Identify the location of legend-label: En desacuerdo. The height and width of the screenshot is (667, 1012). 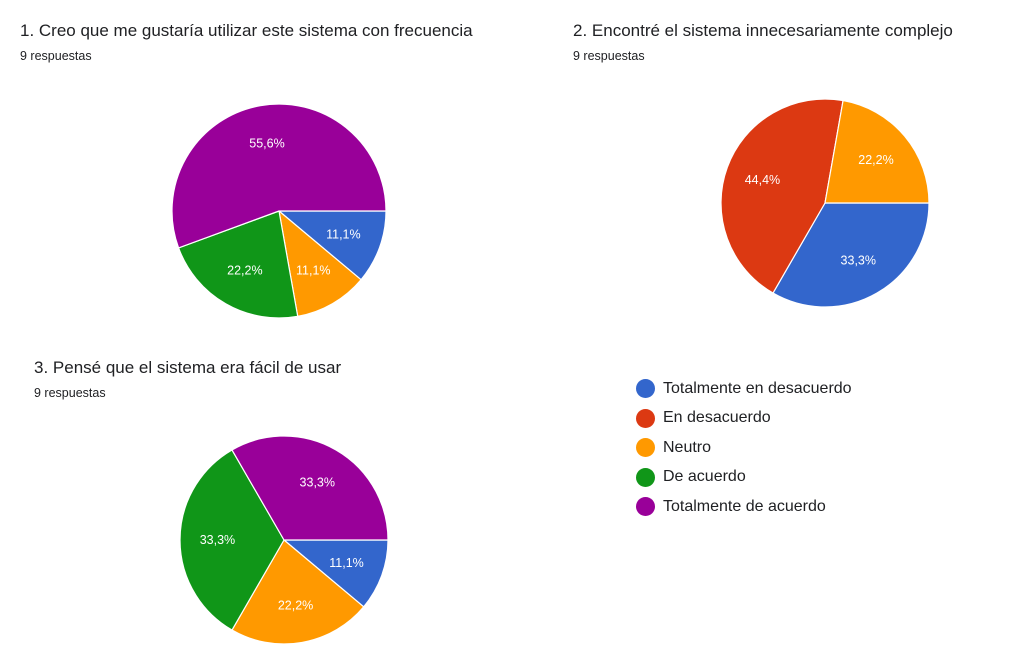
(717, 418).